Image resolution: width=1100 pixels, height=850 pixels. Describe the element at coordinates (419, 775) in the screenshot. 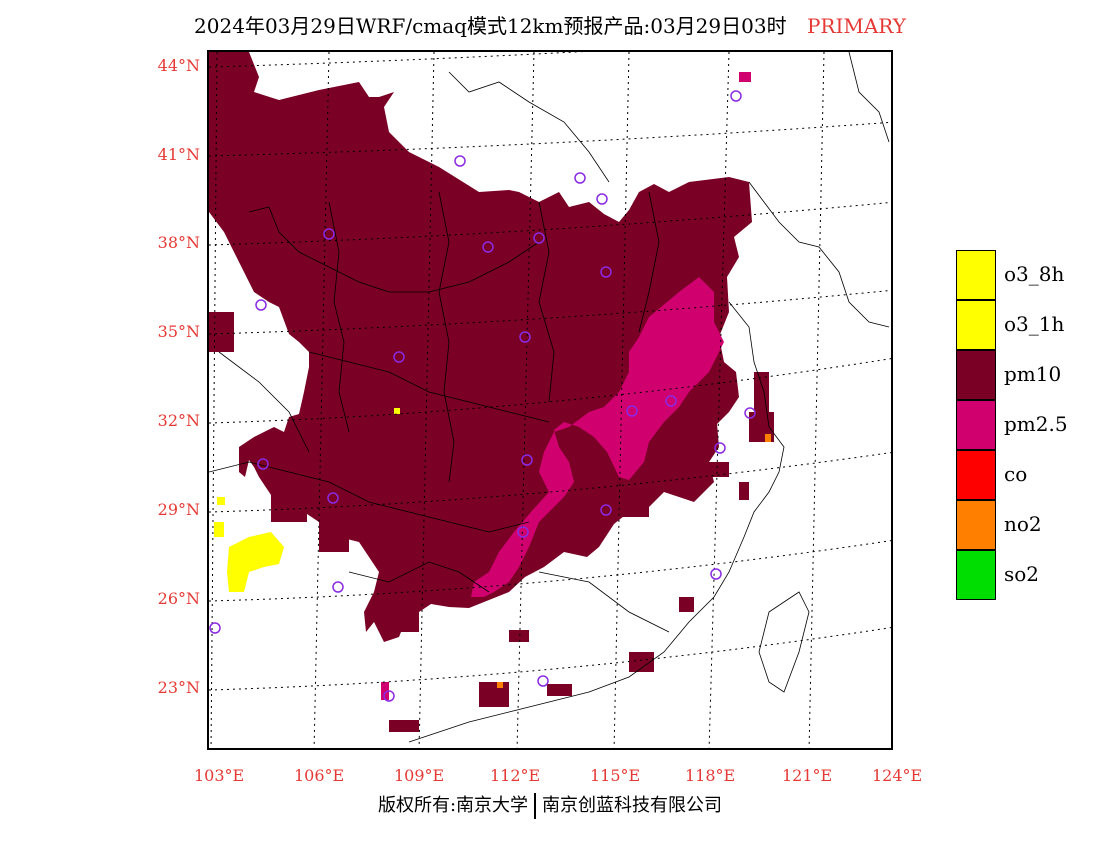

I see `lon-label-109: 109°E` at that location.